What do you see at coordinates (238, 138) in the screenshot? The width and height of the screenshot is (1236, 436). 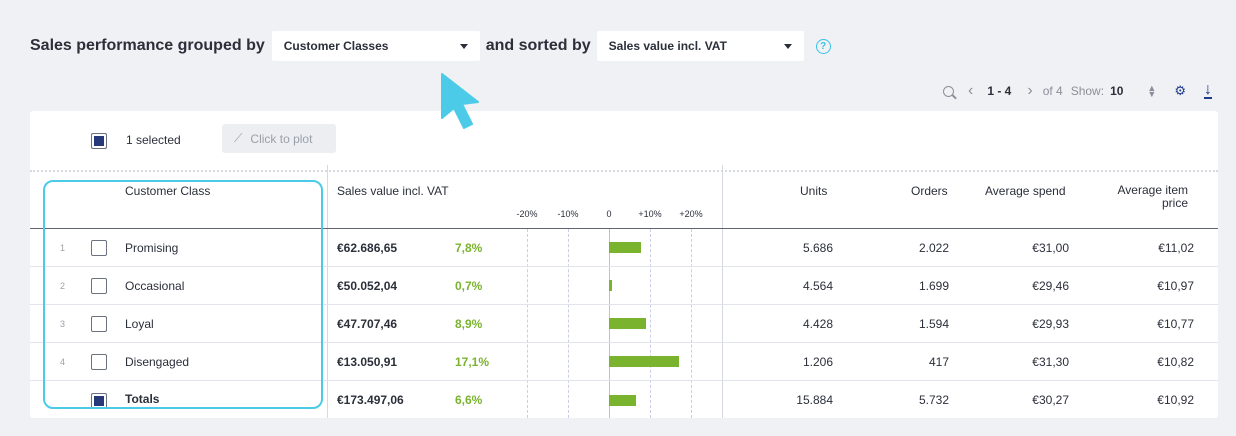 I see `trend-line-icon: ⟋` at bounding box center [238, 138].